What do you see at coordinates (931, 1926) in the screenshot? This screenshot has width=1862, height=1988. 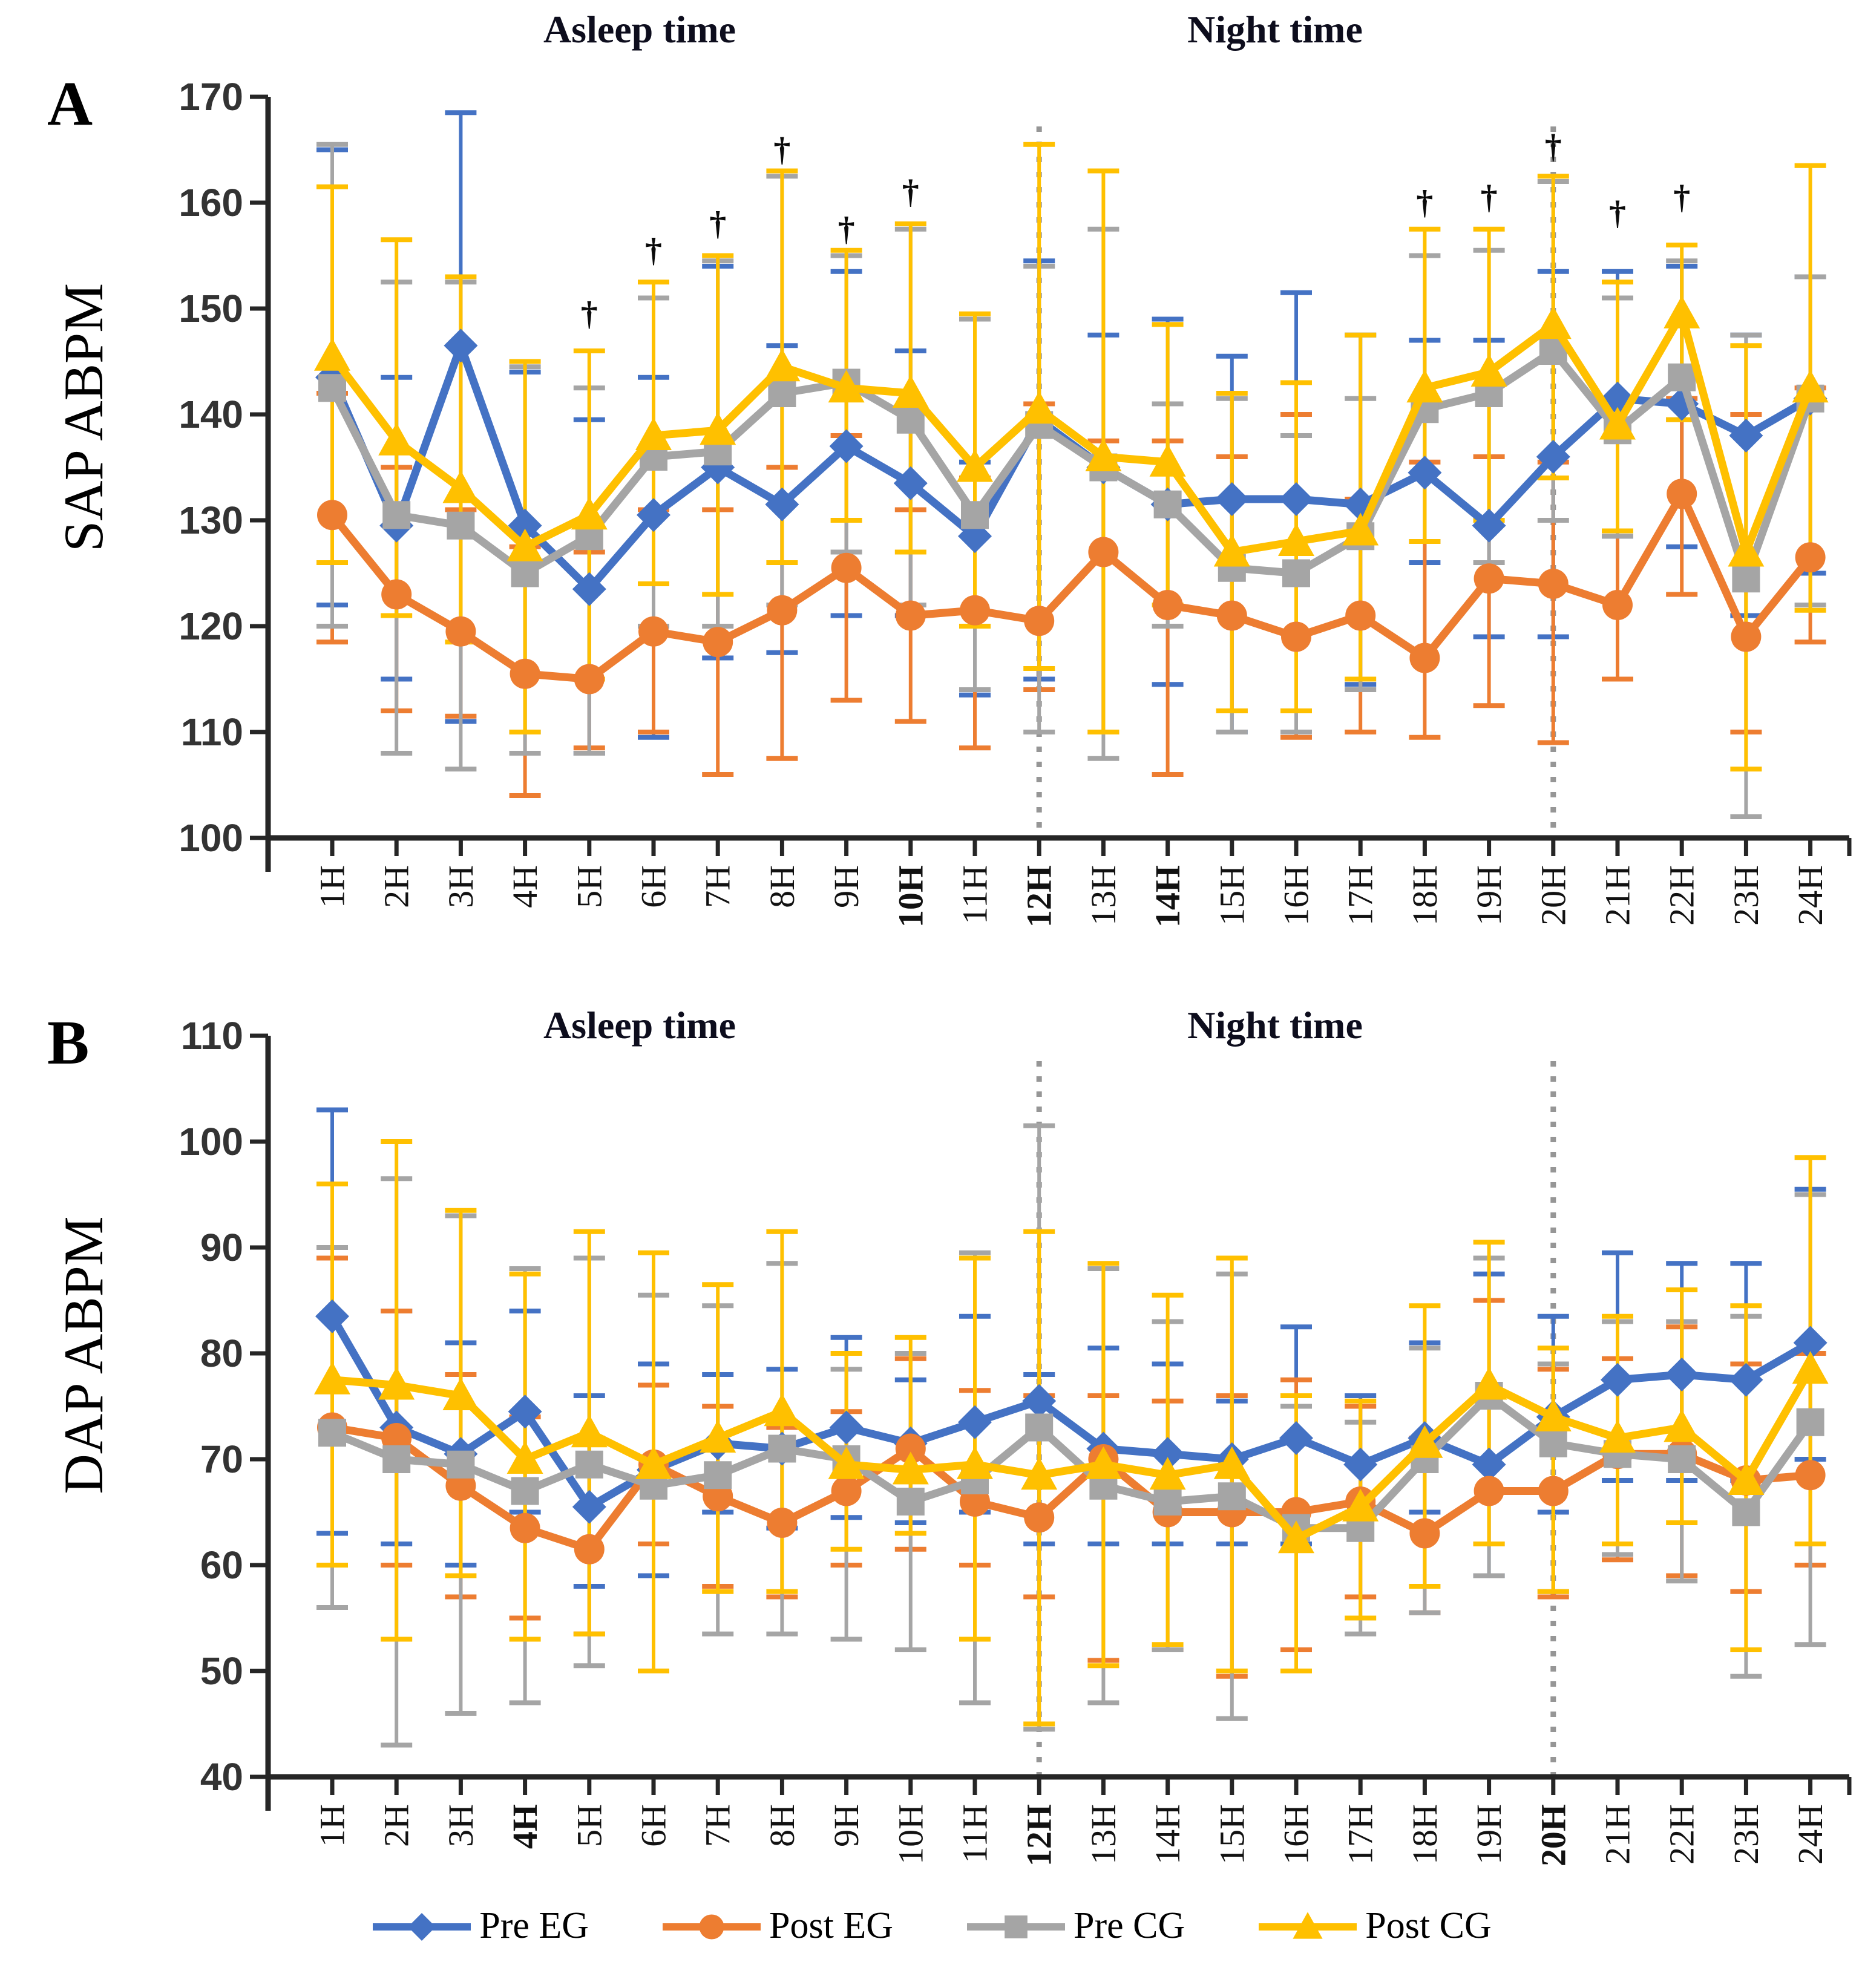 I see `legend: Pre EG Post EG Pre CG Post CG` at bounding box center [931, 1926].